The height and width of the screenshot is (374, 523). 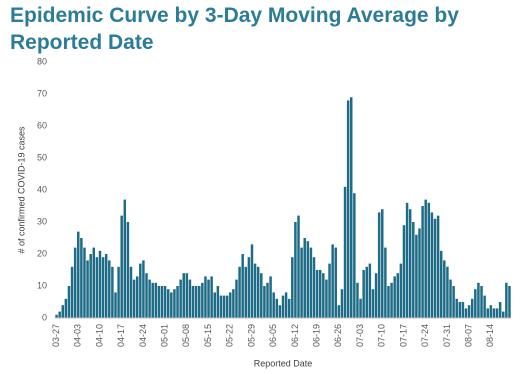 What do you see at coordinates (230, 335) in the screenshot?
I see `x-tick-label: 05-22` at bounding box center [230, 335].